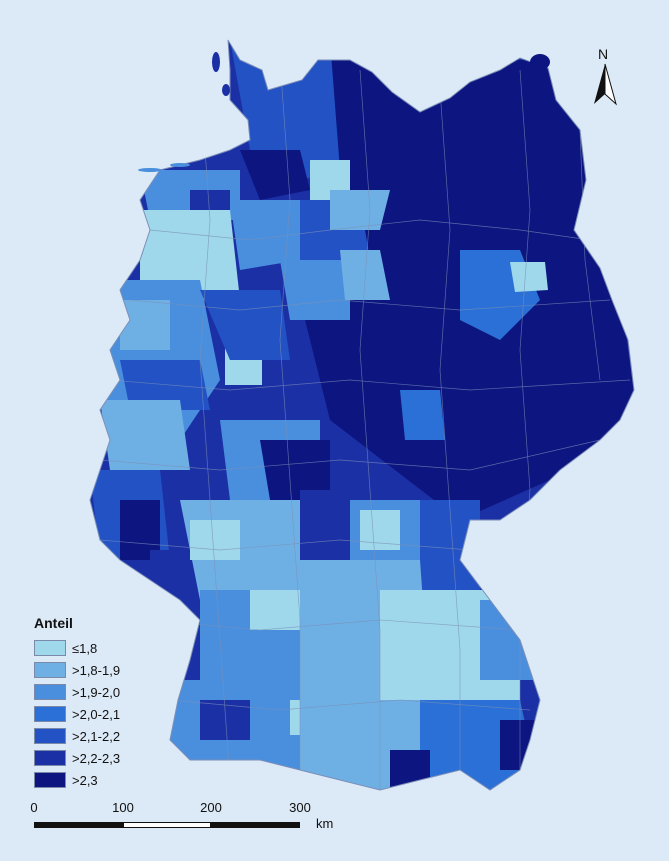 This screenshot has width=669, height=861. I want to click on scale-tick-label: 0, so click(34, 807).